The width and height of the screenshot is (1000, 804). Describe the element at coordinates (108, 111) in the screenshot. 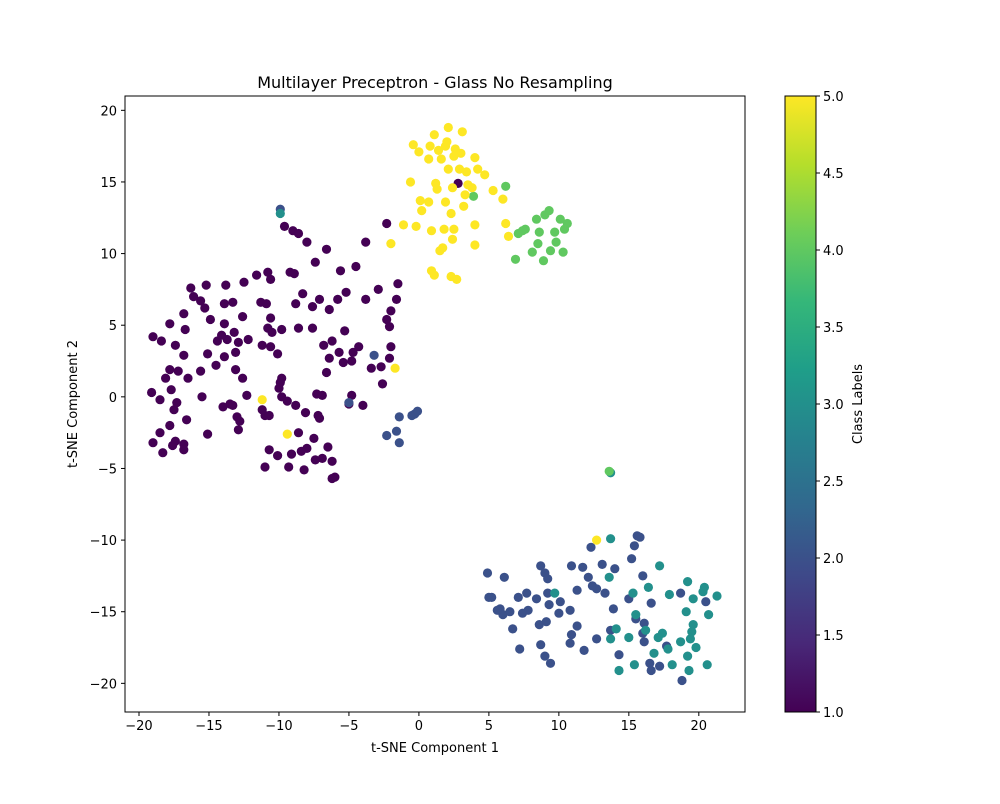

I see `y-tick-label: 20` at that location.